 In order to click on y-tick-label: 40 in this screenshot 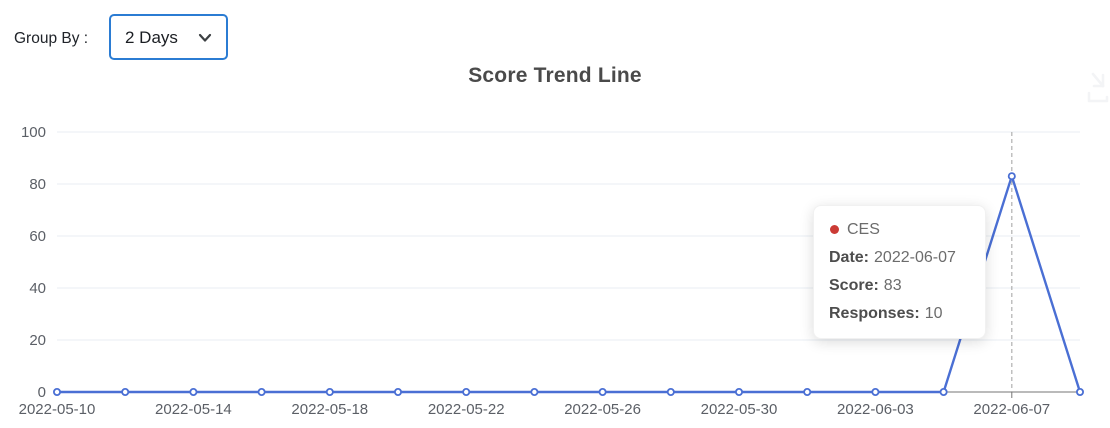, I will do `click(37, 288)`.